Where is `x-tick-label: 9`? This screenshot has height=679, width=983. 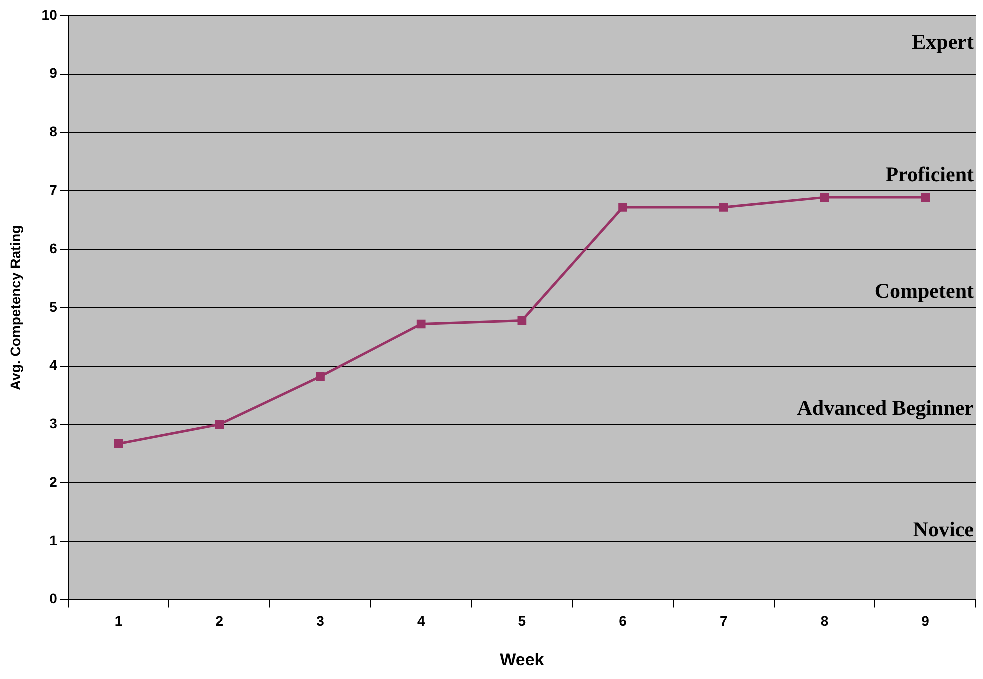
x-tick-label: 9 is located at coordinates (926, 621).